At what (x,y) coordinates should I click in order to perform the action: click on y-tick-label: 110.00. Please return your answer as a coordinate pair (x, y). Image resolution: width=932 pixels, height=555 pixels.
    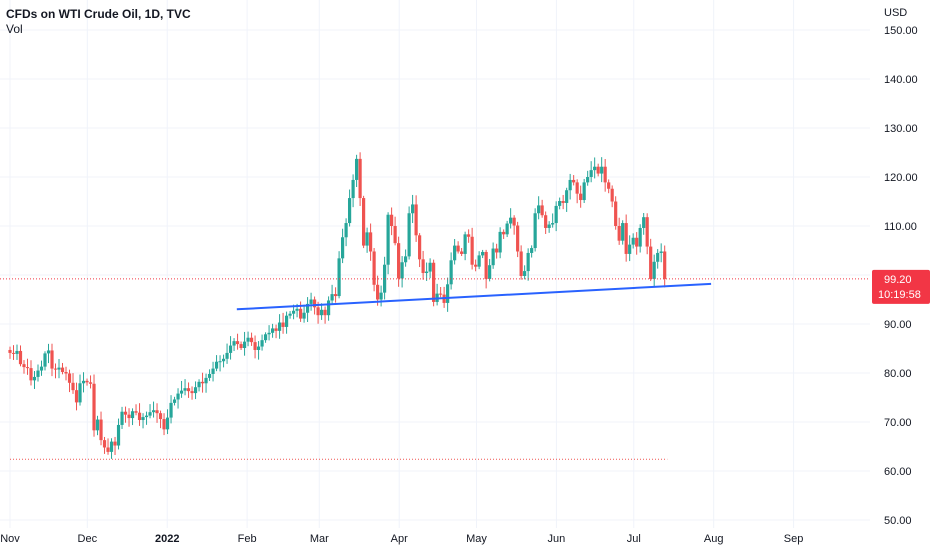
    Looking at the image, I should click on (900, 227).